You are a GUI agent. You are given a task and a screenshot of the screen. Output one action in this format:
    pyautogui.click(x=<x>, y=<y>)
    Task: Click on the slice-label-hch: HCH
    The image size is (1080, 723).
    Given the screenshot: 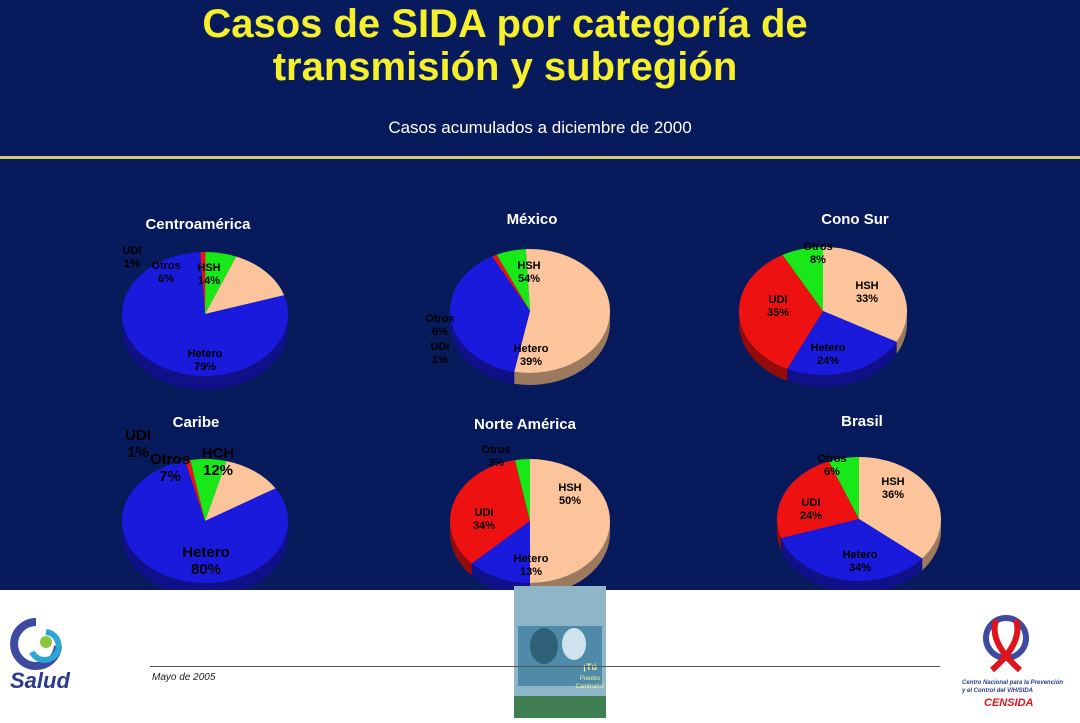 What is the action you would take?
    pyautogui.click(x=218, y=453)
    